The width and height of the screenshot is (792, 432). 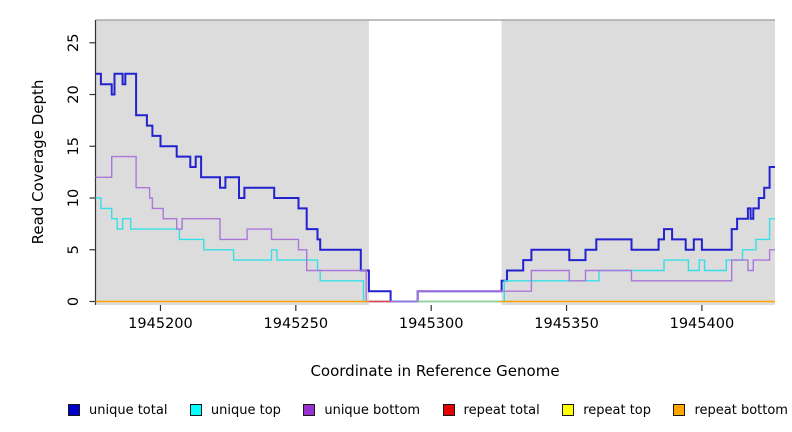 What do you see at coordinates (617, 410) in the screenshot?
I see `legend-label: repeat top` at bounding box center [617, 410].